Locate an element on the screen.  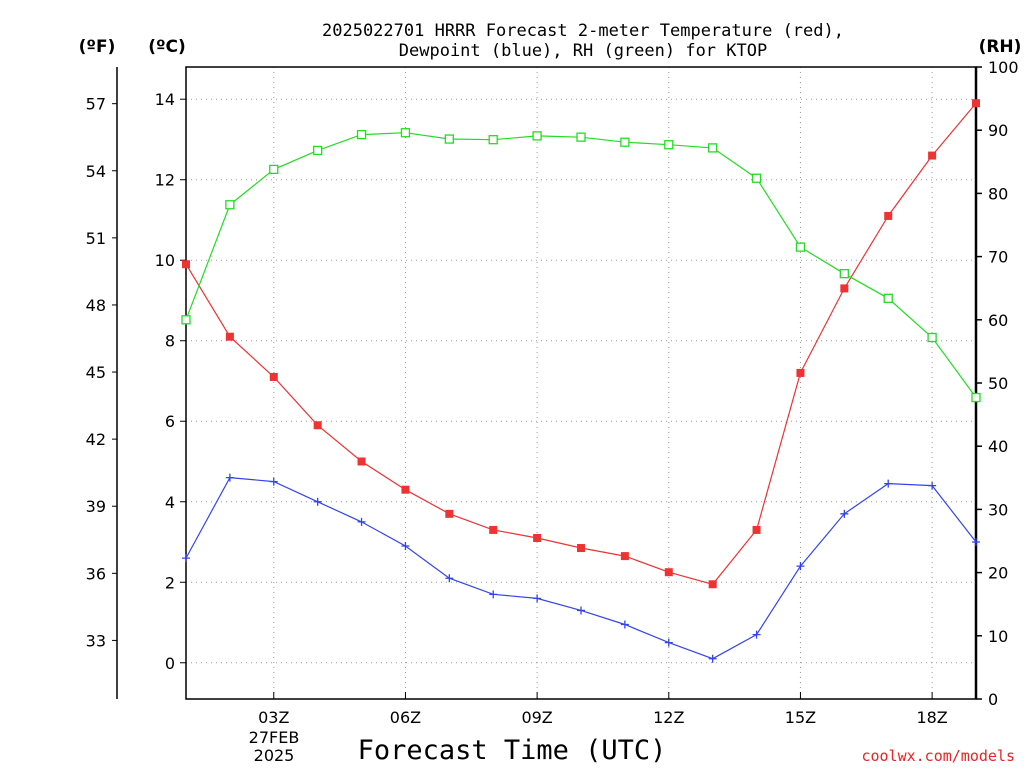
rh-tick-label: 0 is located at coordinates (993, 699).